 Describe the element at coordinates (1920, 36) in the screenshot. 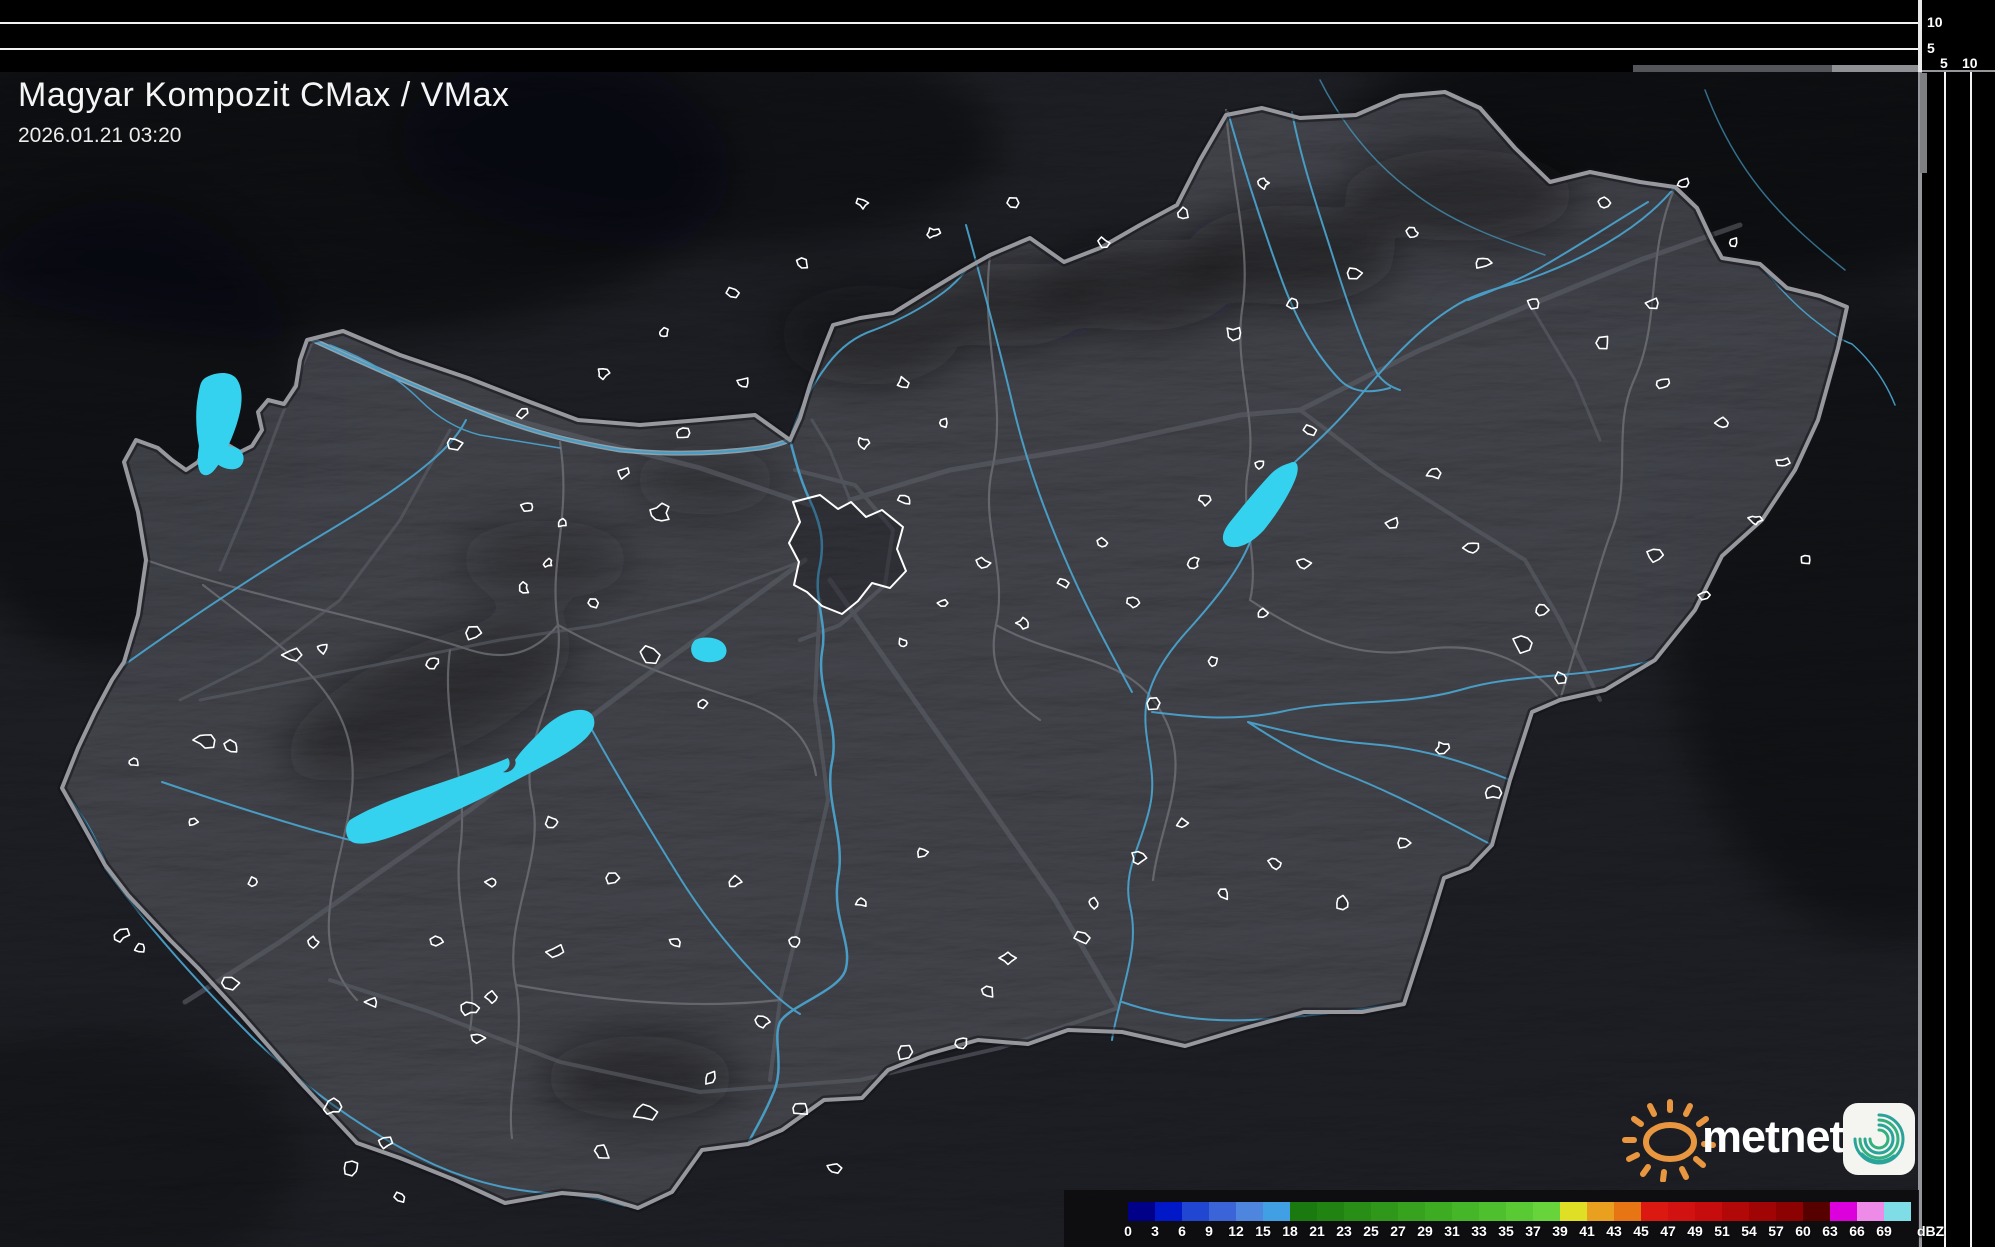

I see `panel-divider-top` at that location.